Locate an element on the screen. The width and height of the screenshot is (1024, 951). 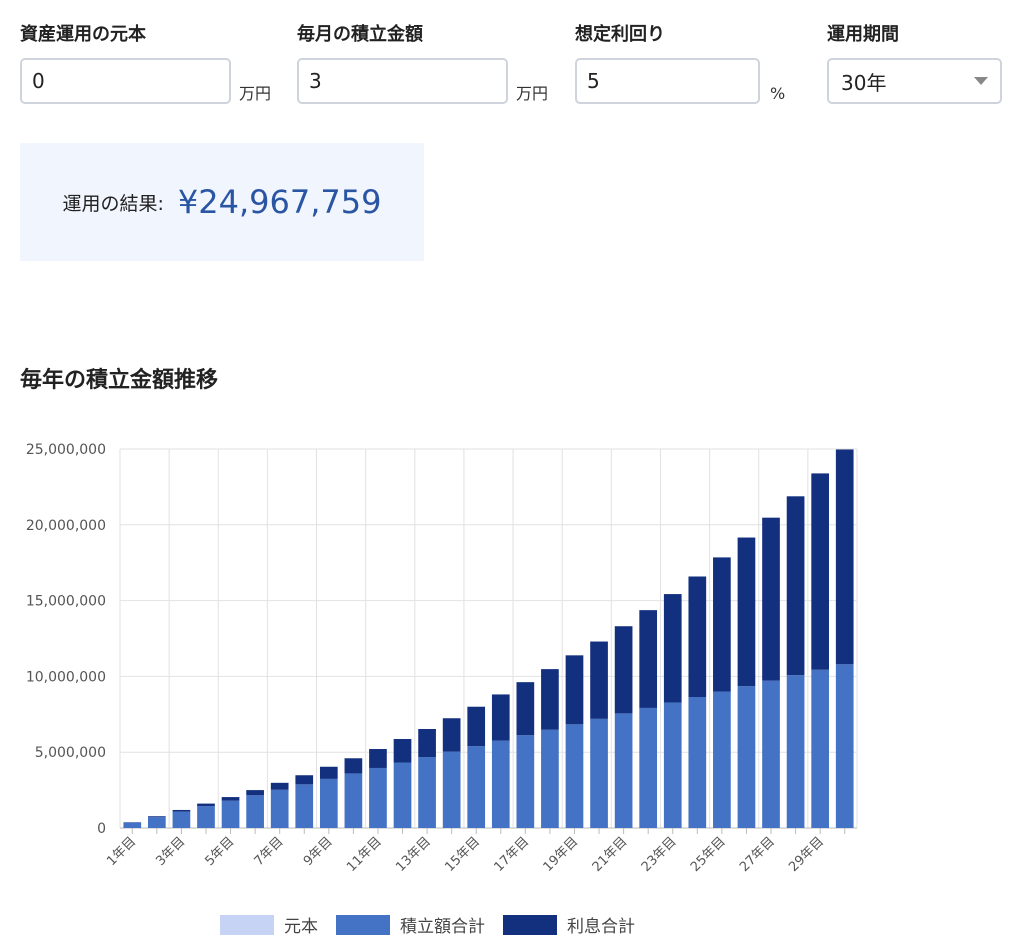
legend-label-interest: 利息合計 is located at coordinates (601, 927).